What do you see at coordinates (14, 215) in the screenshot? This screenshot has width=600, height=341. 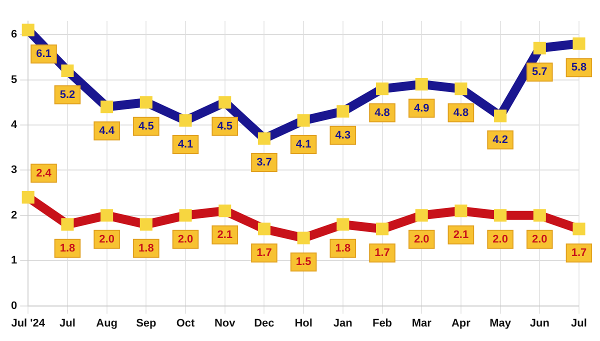 I see `y-tick-label: 2` at bounding box center [14, 215].